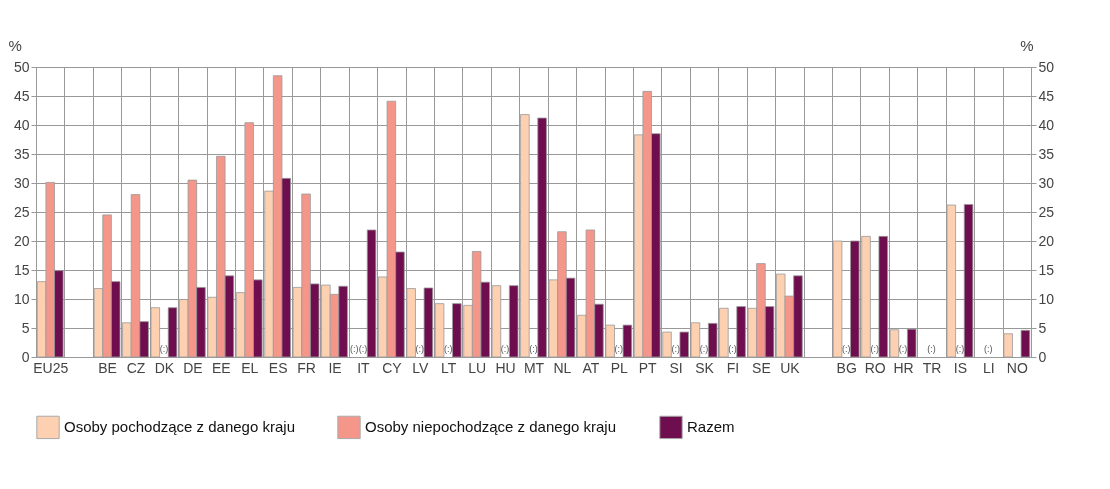 This screenshot has height=489, width=1110. I want to click on x-tick-label: SE, so click(761, 367).